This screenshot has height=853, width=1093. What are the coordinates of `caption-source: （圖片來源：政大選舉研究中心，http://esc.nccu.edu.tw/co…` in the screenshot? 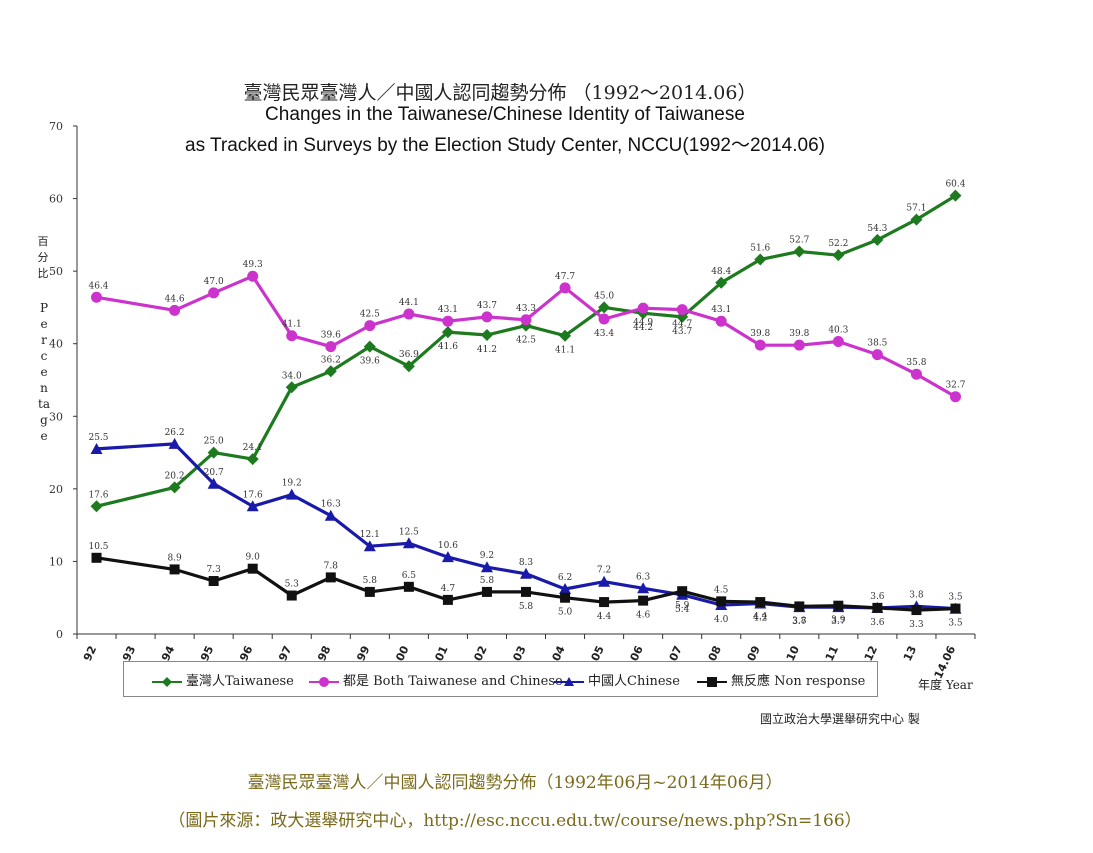 It's located at (515, 821).